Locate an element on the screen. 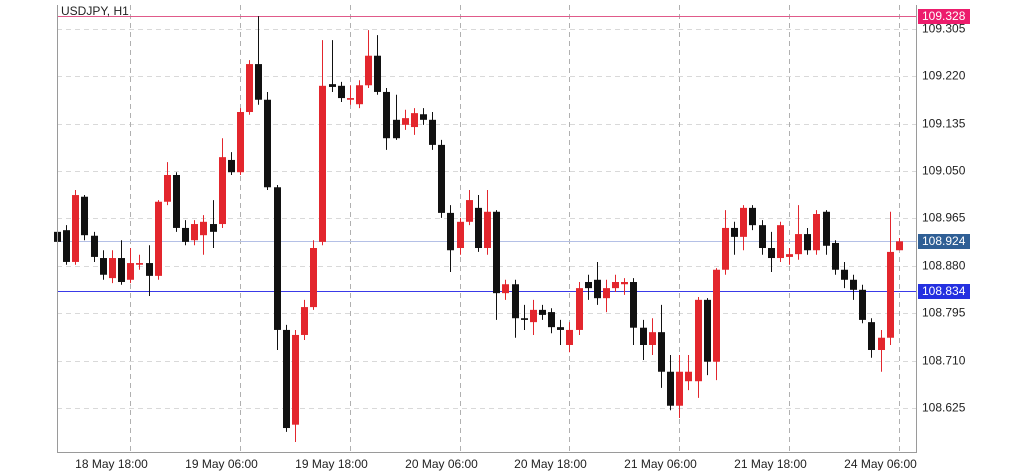 The height and width of the screenshot is (474, 1024). y-tick-label: 109.305 is located at coordinates (944, 29).